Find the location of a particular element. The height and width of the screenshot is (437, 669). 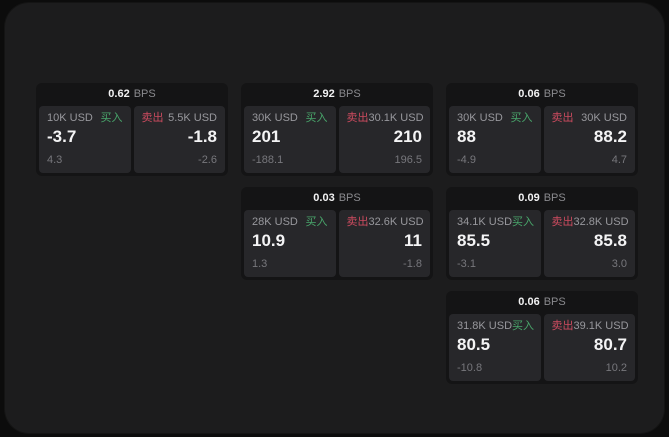

sell-tile-top: 卖出 32.8K USD is located at coordinates (590, 222).